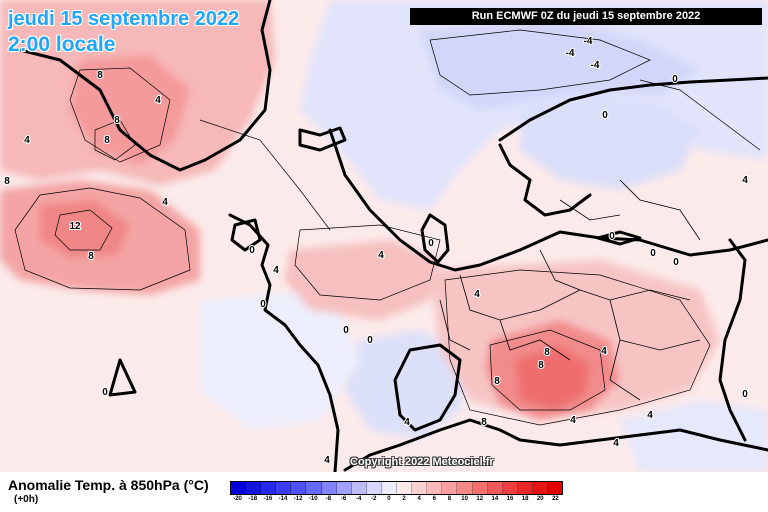 The image size is (768, 512). I want to click on europe-coast-south, so click(555, 445).